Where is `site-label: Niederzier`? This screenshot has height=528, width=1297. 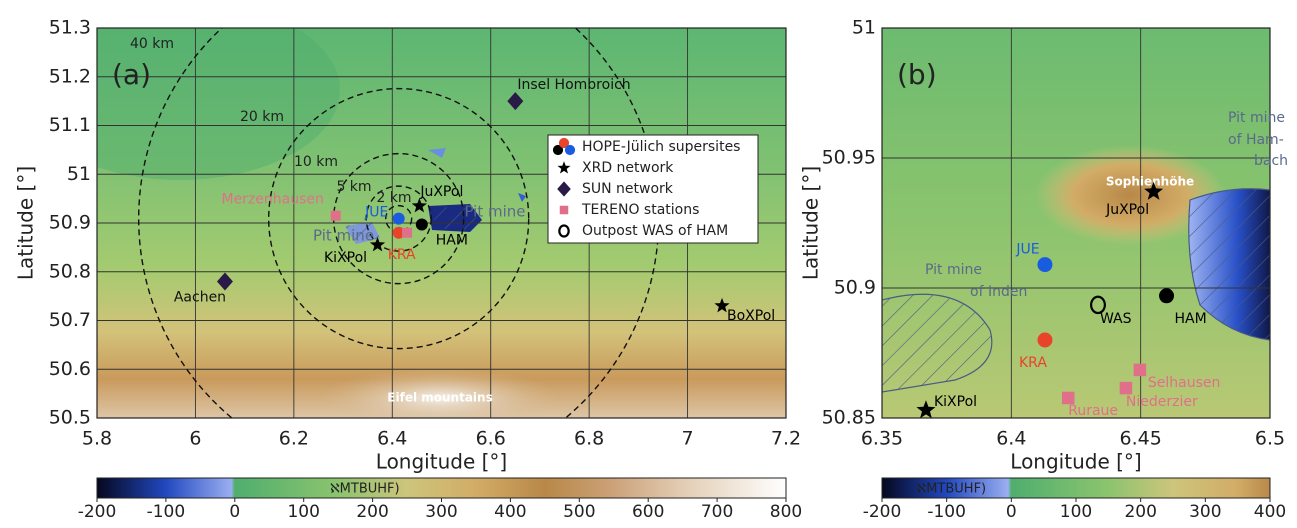
site-label: Niederzier is located at coordinates (1162, 402).